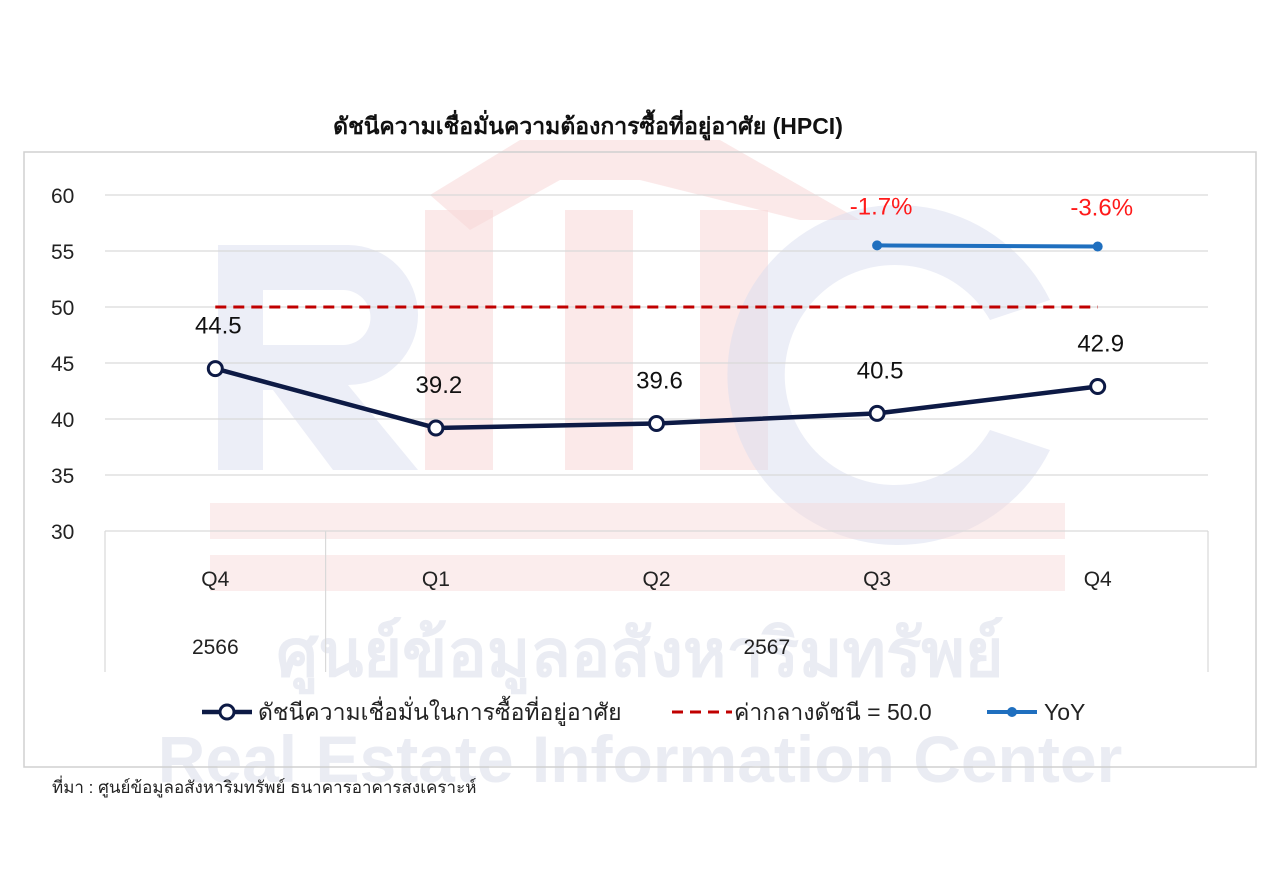  I want to click on index-data-label: 39.2, so click(439, 385).